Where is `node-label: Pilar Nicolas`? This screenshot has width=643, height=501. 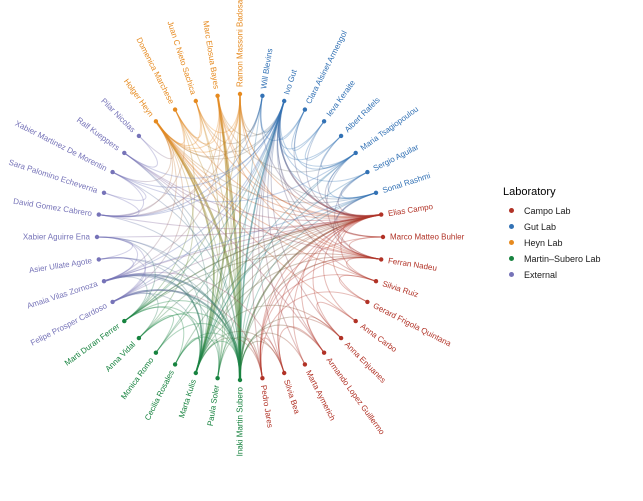
node-label: Pilar Nicolas is located at coordinates (118, 115).